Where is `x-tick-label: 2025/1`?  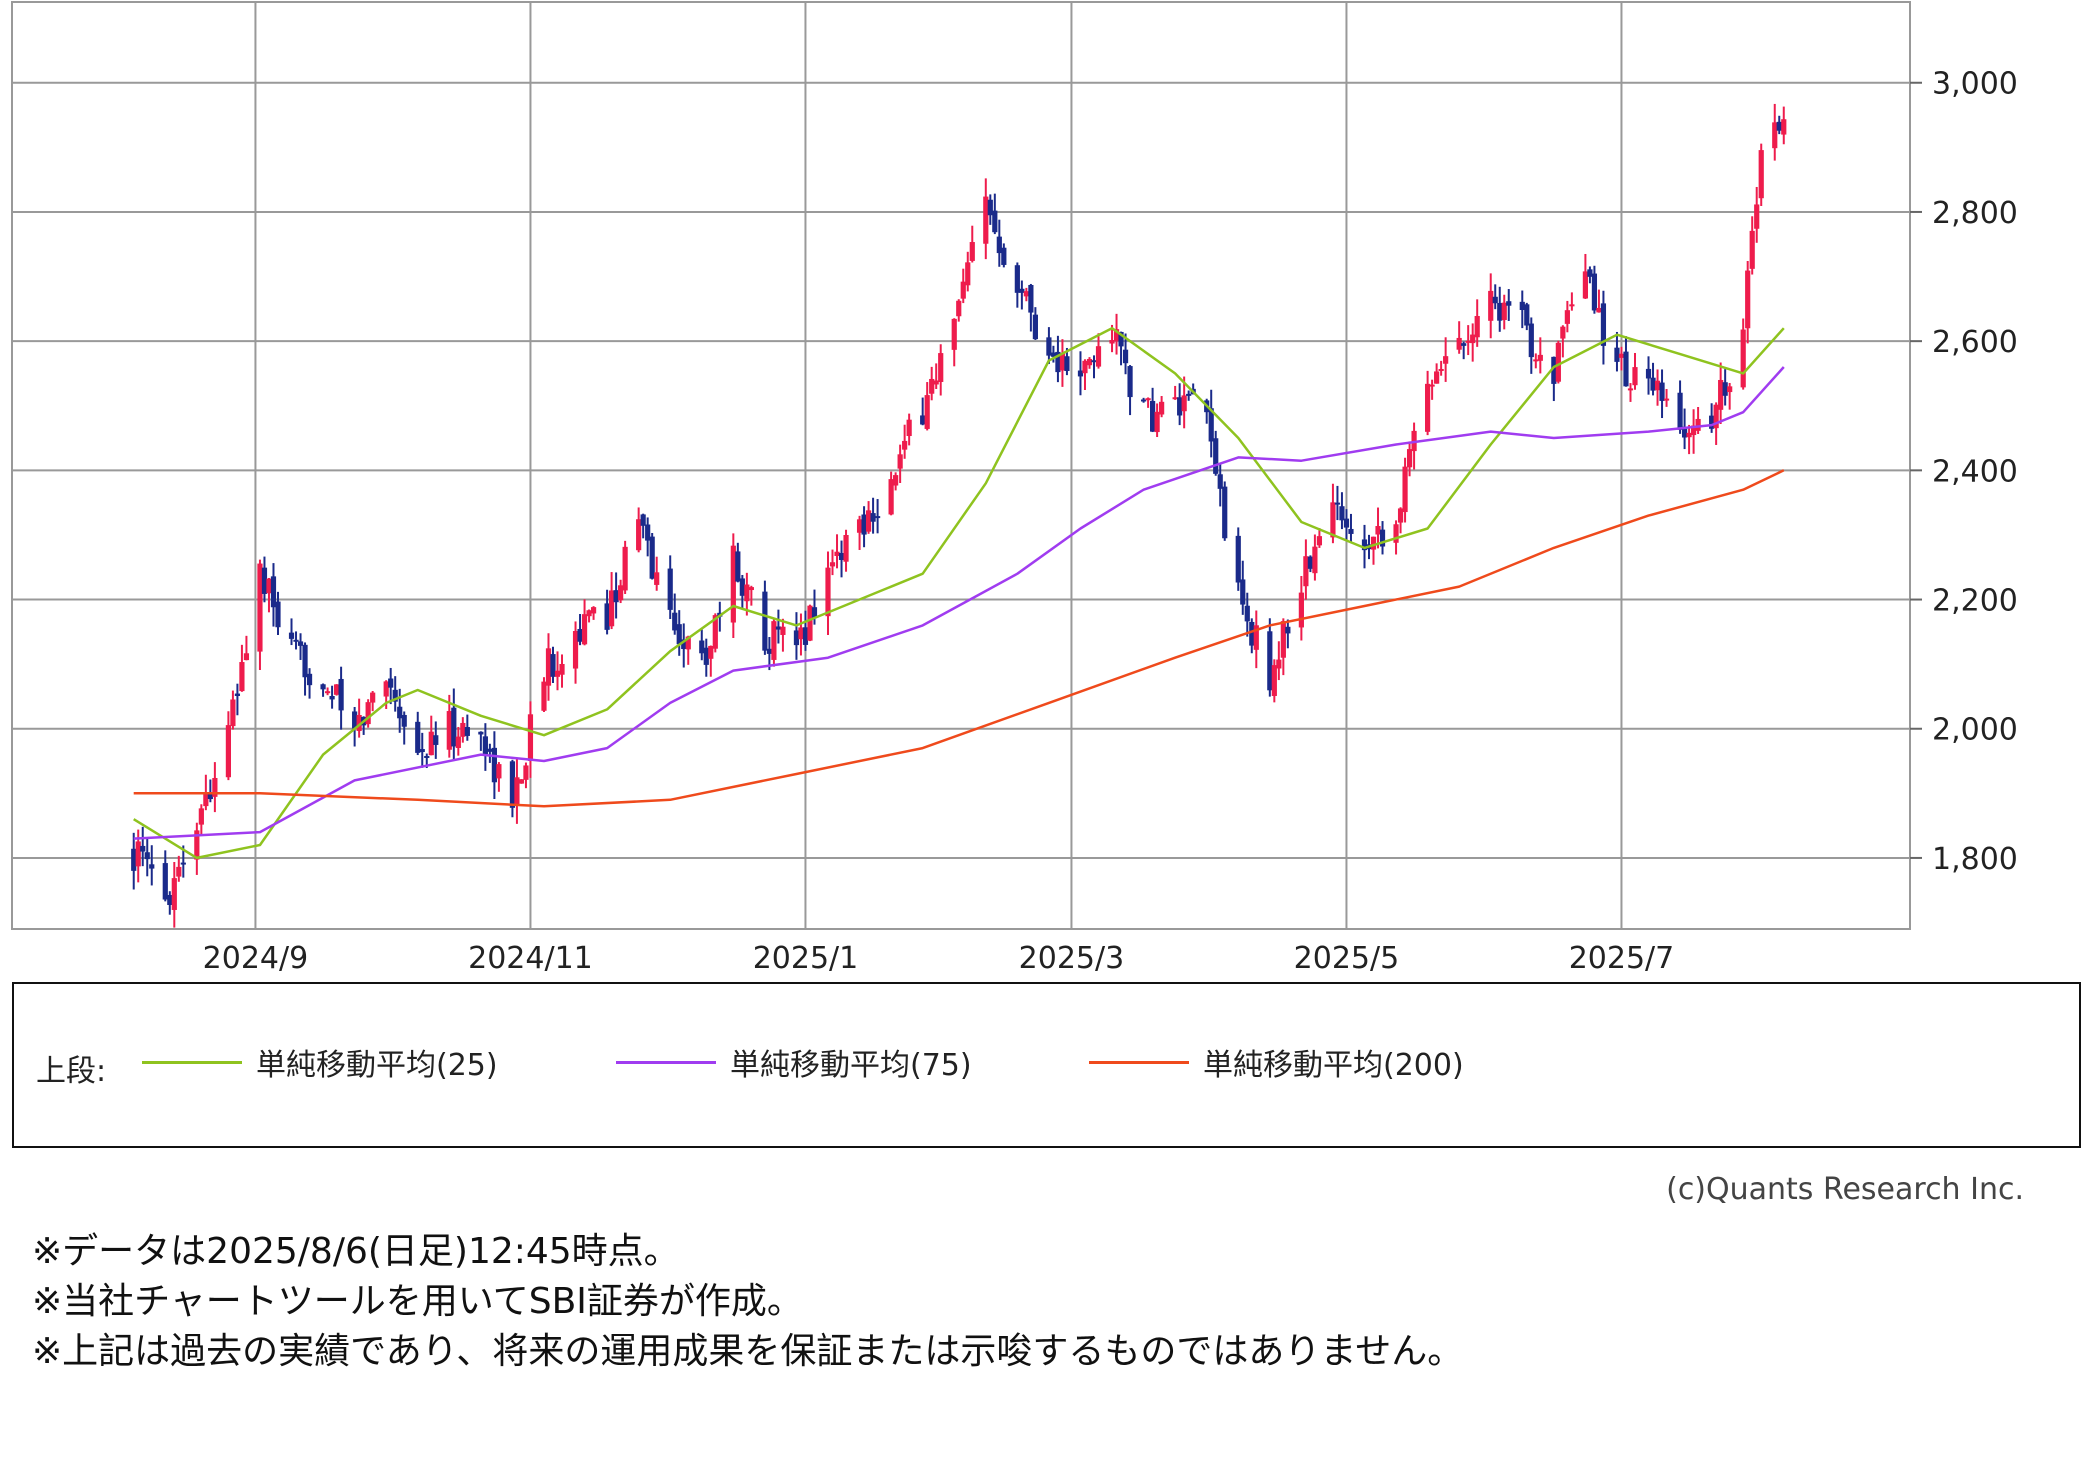 x-tick-label: 2025/1 is located at coordinates (806, 958).